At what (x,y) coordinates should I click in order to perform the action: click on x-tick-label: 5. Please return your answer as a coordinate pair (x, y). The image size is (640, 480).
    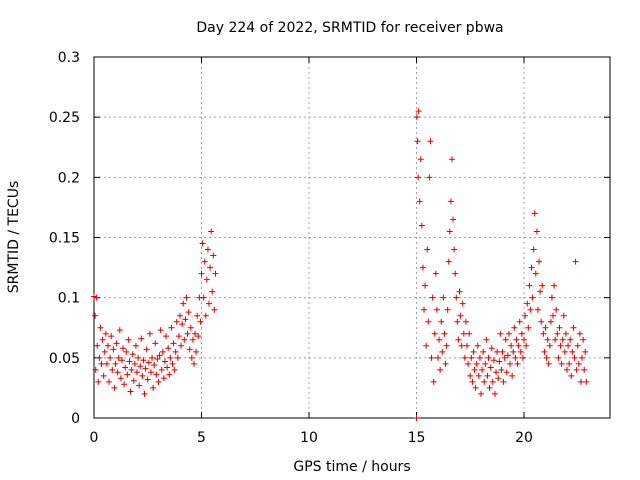
    Looking at the image, I should click on (201, 438).